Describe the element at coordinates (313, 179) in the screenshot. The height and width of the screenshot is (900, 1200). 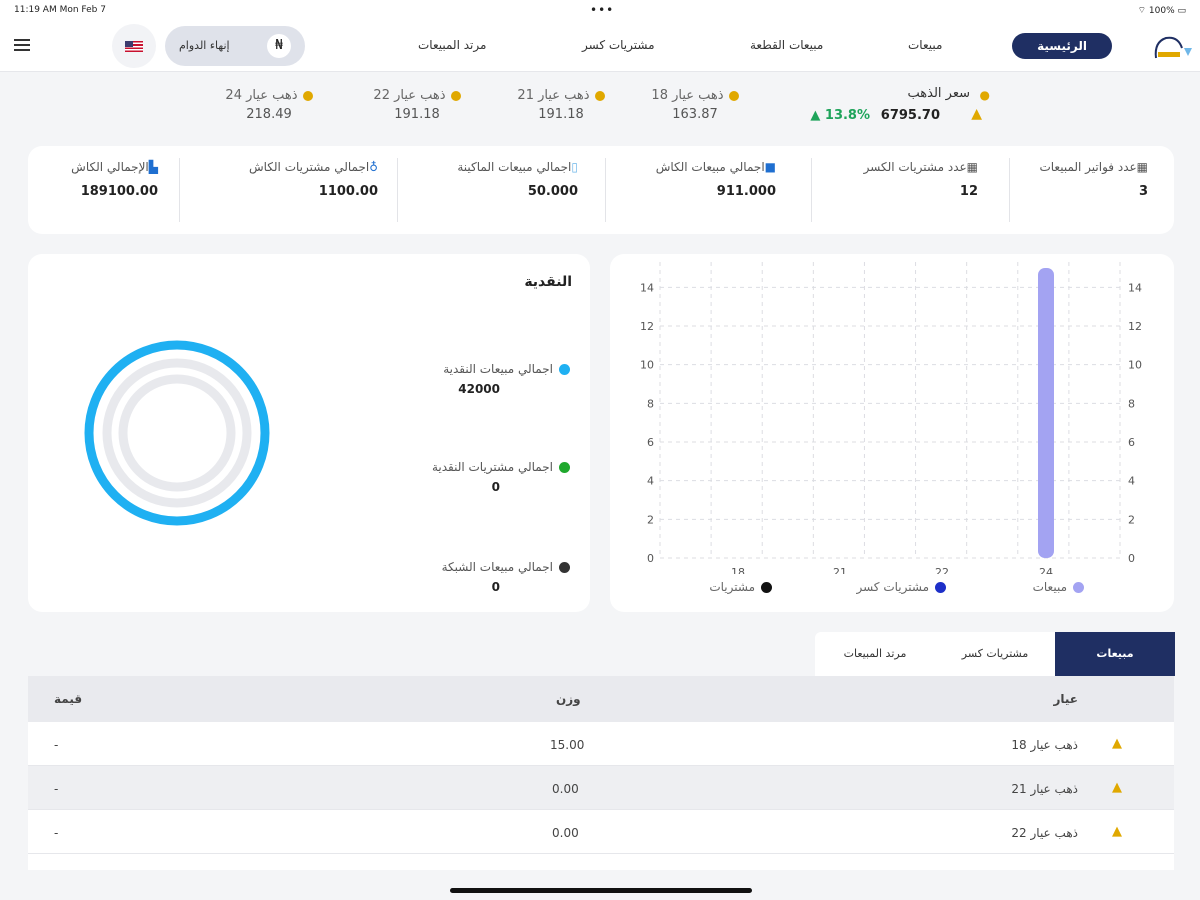
I see `stat-cash-purchases: ♁اجمالي مشتريات الكاش 1100.00` at that location.